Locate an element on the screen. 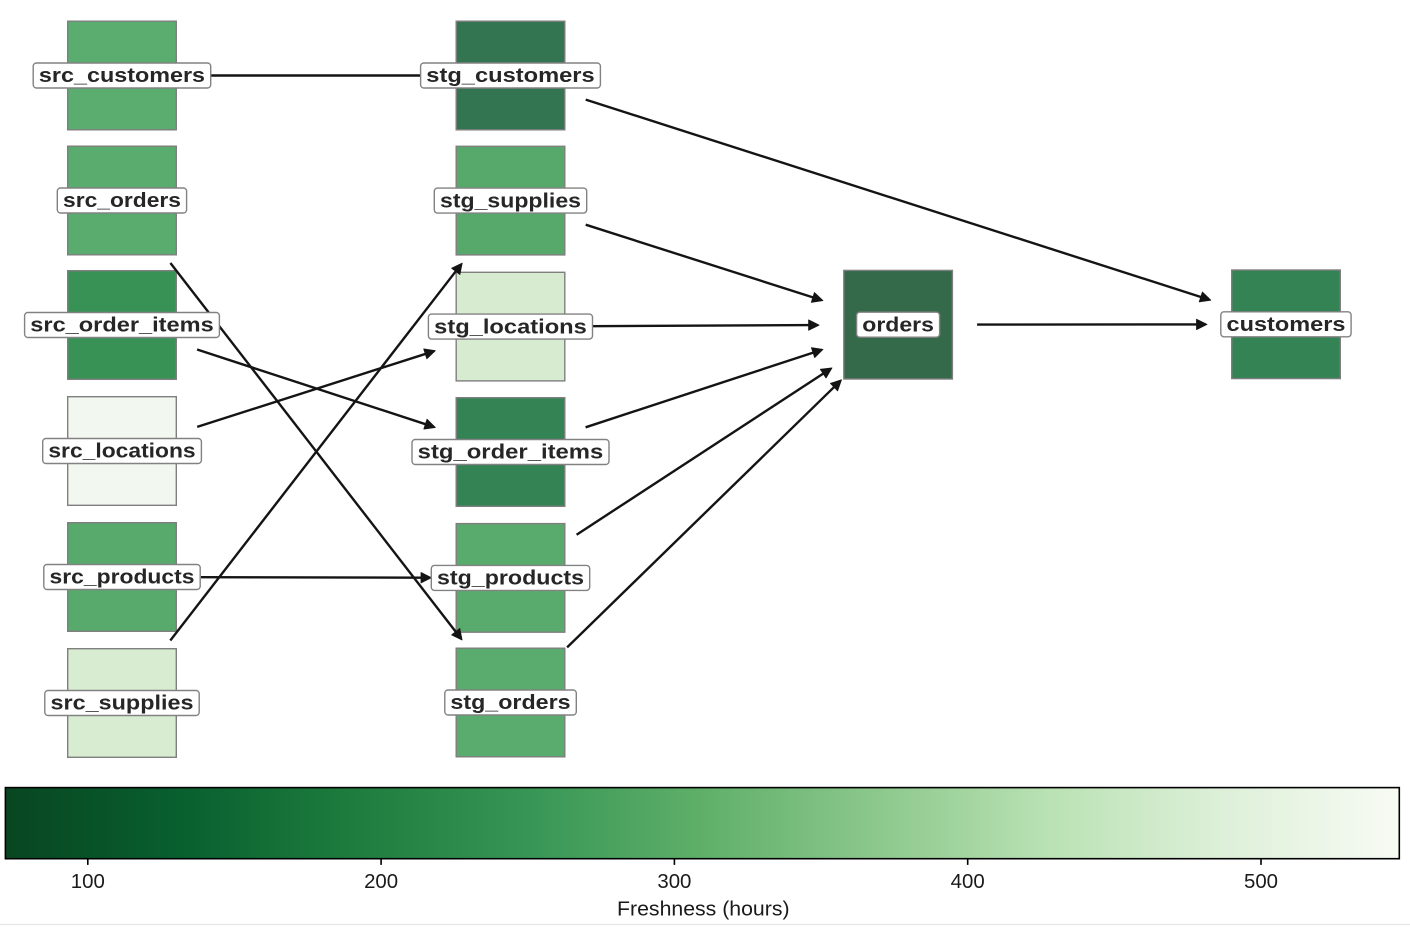 Image resolution: width=1410 pixels, height=931 pixels. svg-text: stg_customers is located at coordinates (510, 76).